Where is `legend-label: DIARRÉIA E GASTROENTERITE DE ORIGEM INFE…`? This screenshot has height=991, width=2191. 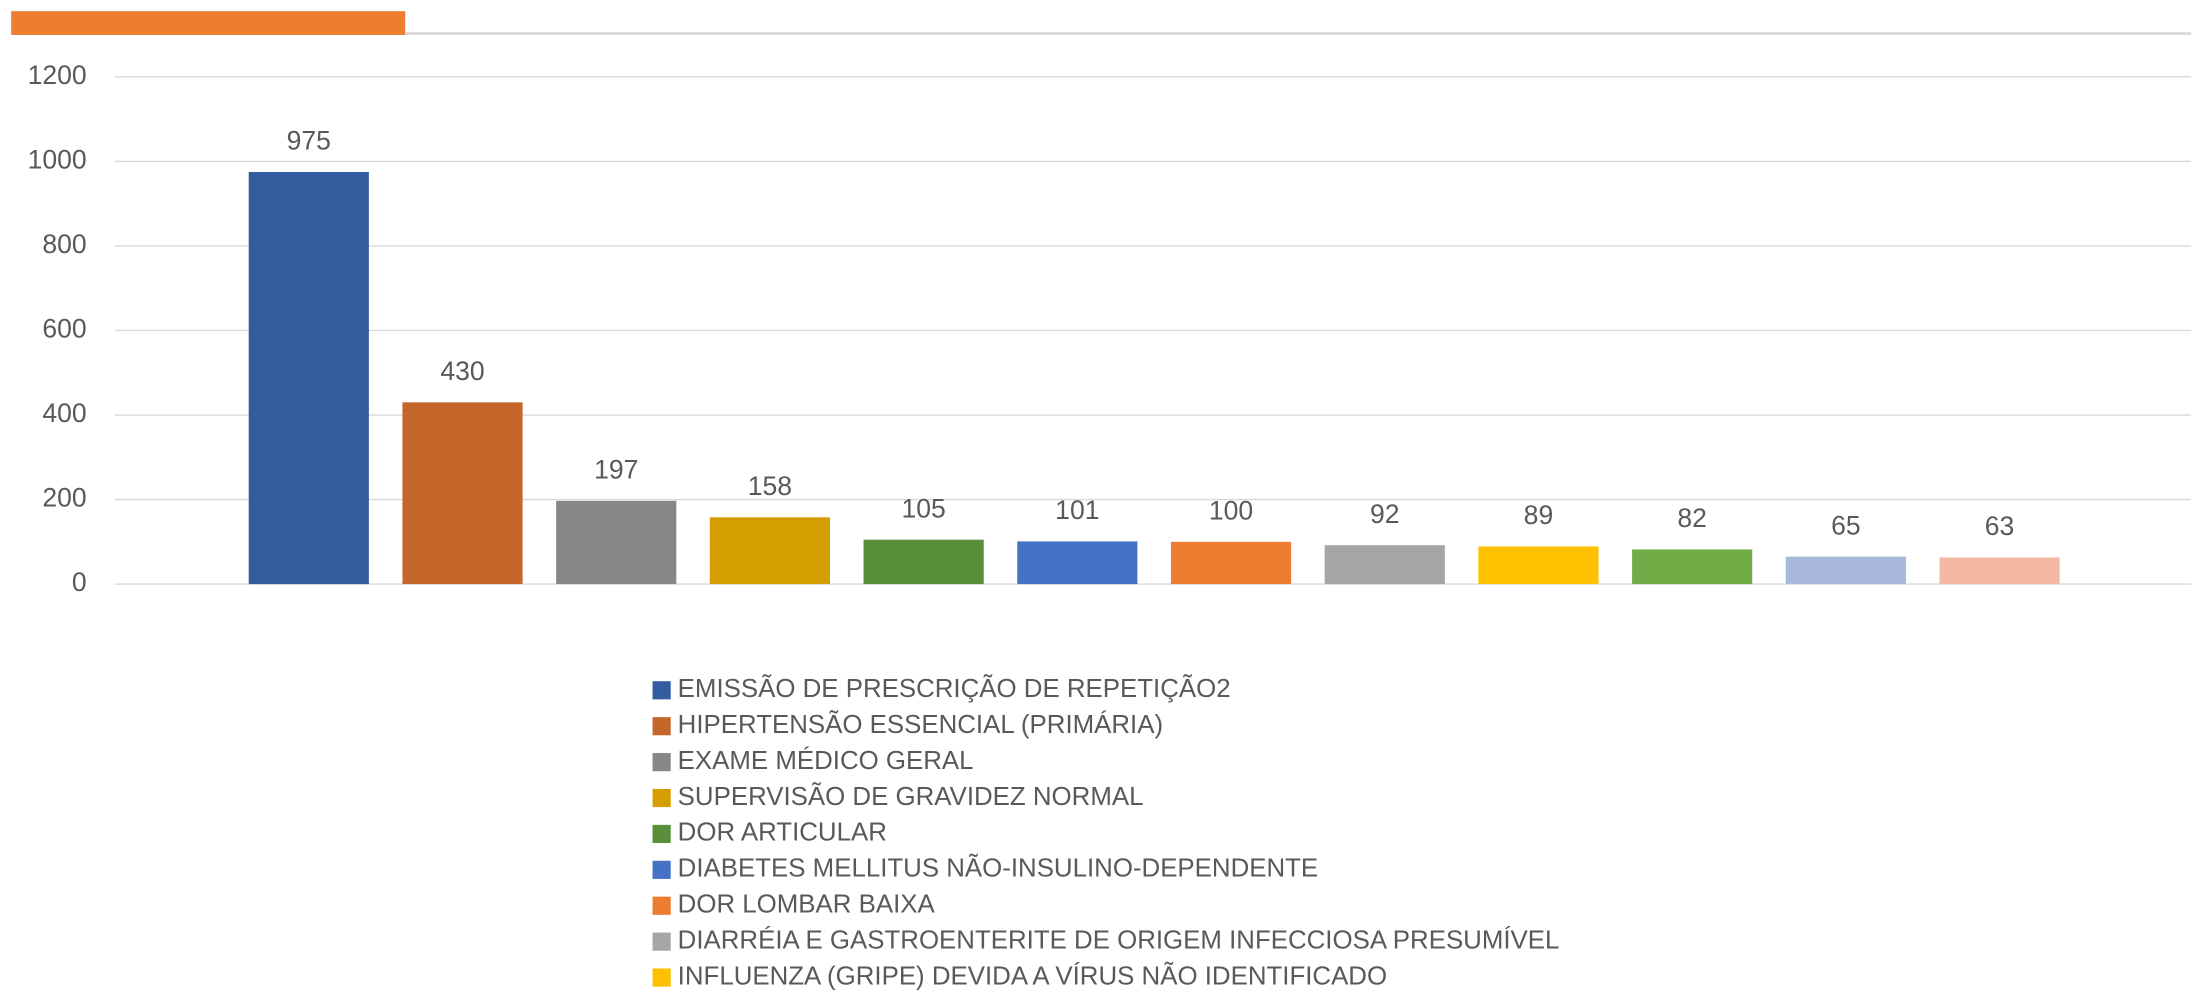
legend-label: DIARRÉIA E GASTROENTERITE DE ORIGEM INFE… is located at coordinates (1119, 939).